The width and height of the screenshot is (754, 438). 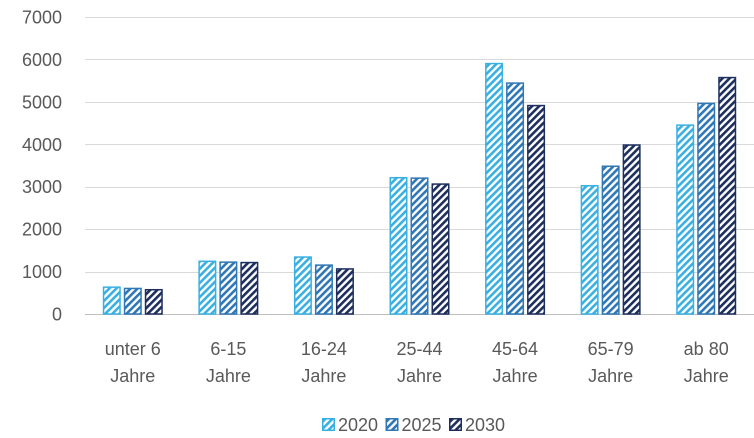 What do you see at coordinates (132, 362) in the screenshot?
I see `x-category-label: unter 6 Jahre` at bounding box center [132, 362].